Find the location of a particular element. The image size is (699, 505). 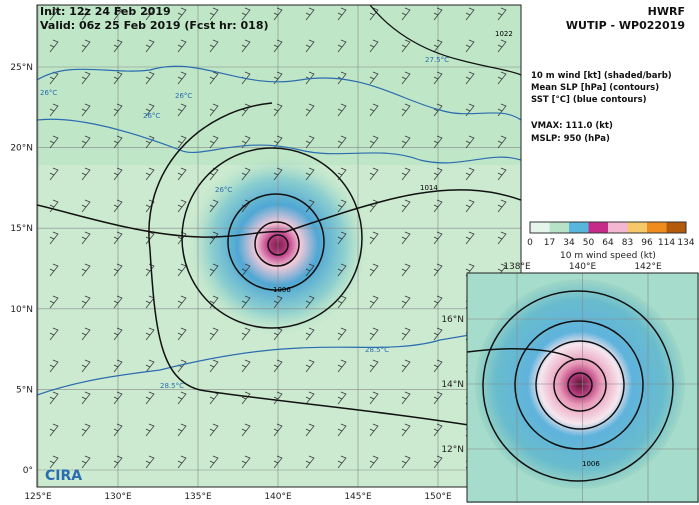

colorbar-tick: 17 is located at coordinates (549, 243).